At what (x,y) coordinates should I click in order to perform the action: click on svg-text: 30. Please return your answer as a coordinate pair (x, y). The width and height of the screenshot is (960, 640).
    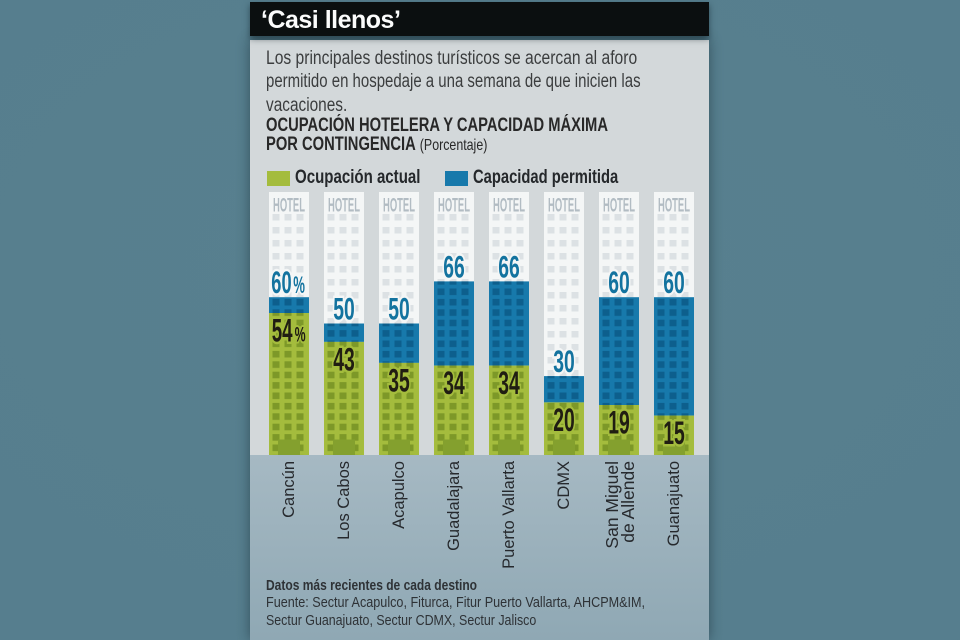
    Looking at the image, I should click on (564, 361).